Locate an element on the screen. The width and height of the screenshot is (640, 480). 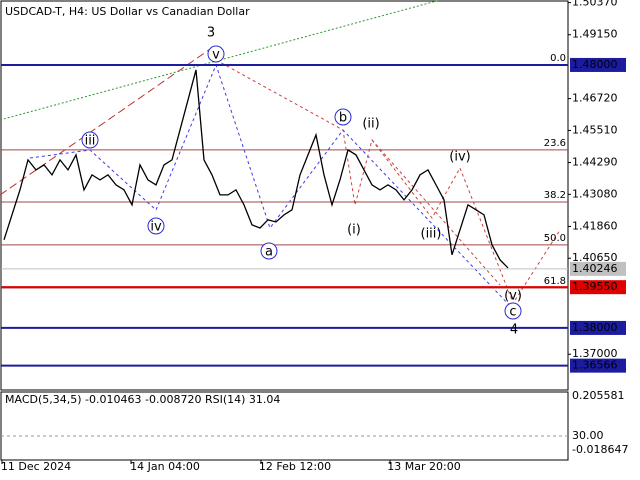
y-tick-label: 1.40650 is located at coordinates (595, 257).